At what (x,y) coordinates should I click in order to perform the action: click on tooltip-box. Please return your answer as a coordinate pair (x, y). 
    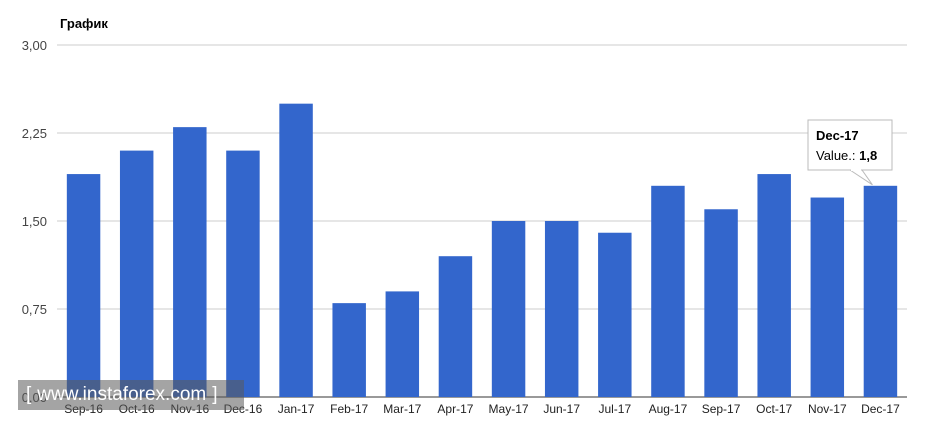
    Looking at the image, I should click on (850, 145).